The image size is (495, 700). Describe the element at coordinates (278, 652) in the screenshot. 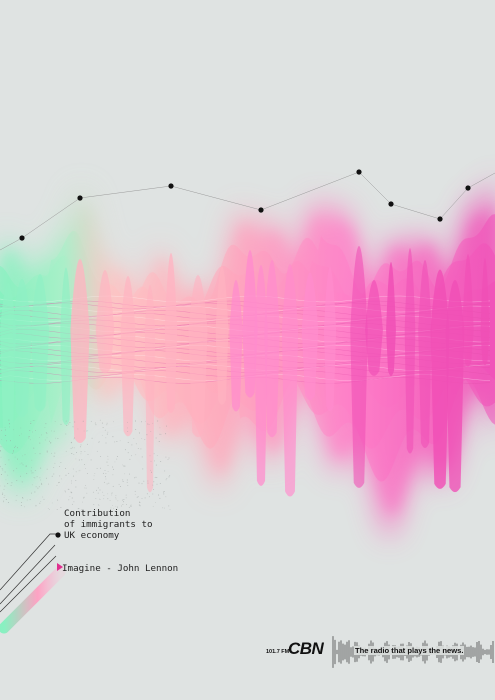

I see `brand-frequency: 101.7 FM` at that location.